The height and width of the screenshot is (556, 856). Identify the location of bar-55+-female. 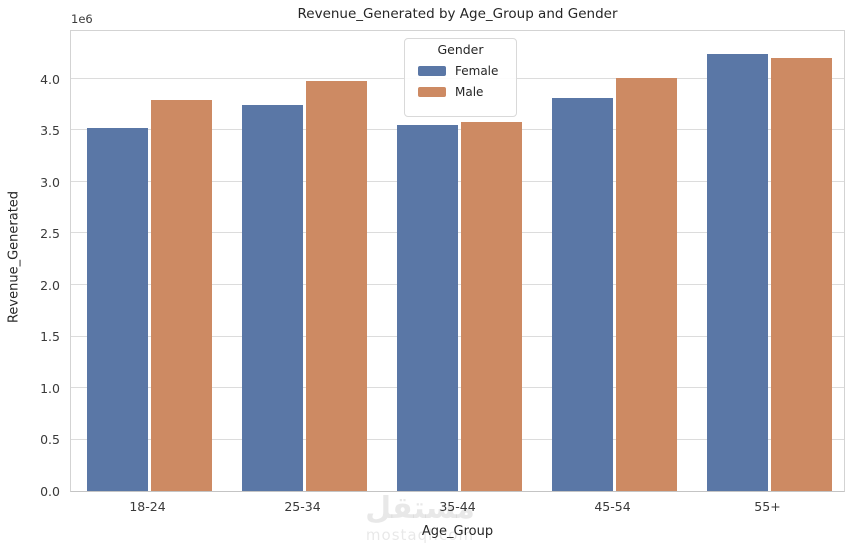
(737, 272).